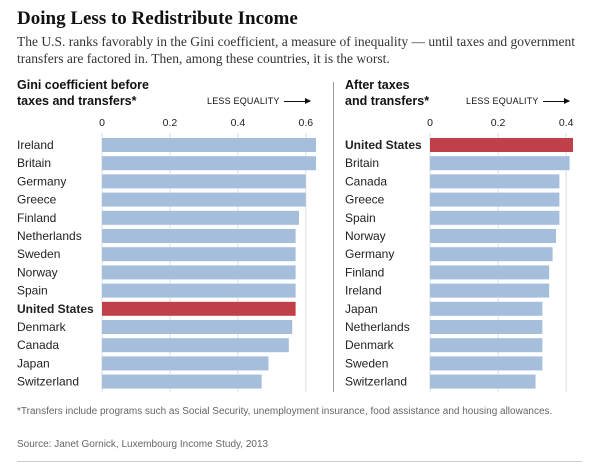  I want to click on right-category-label-ireland: Ireland, so click(363, 291).